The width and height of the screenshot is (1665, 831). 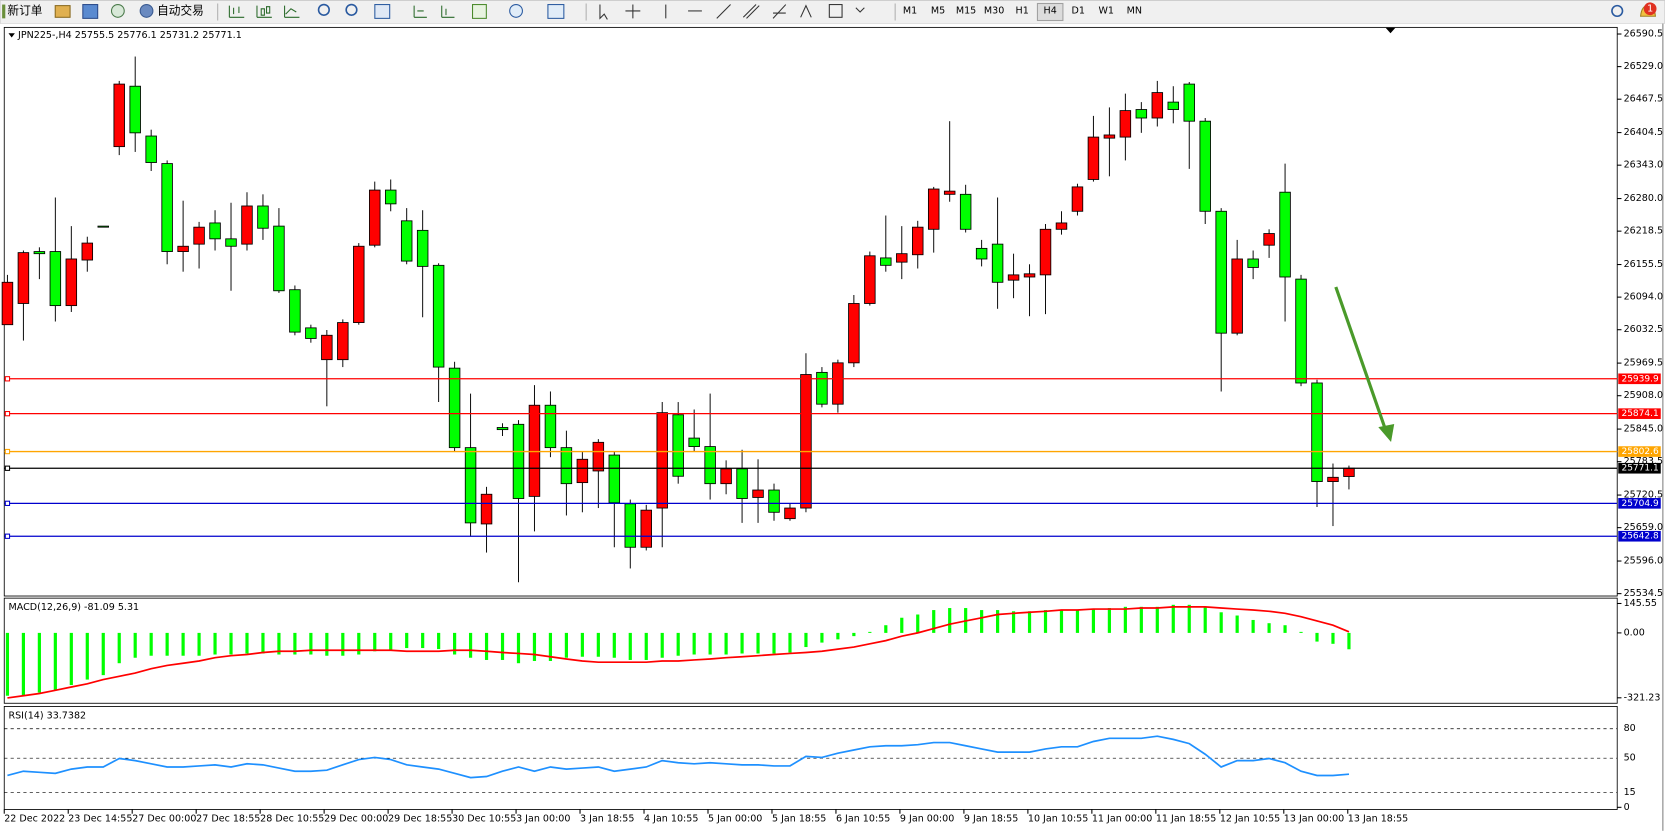 I want to click on toolbar, so click(x=832, y=12).